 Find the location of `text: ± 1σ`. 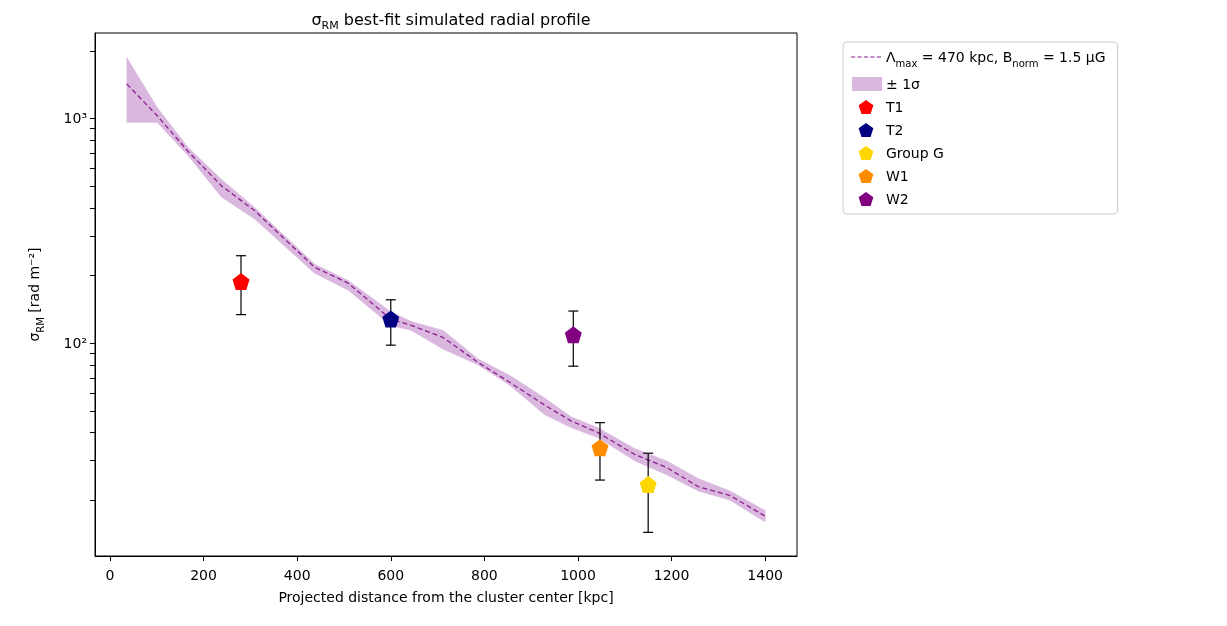

text: ± 1σ is located at coordinates (903, 84).